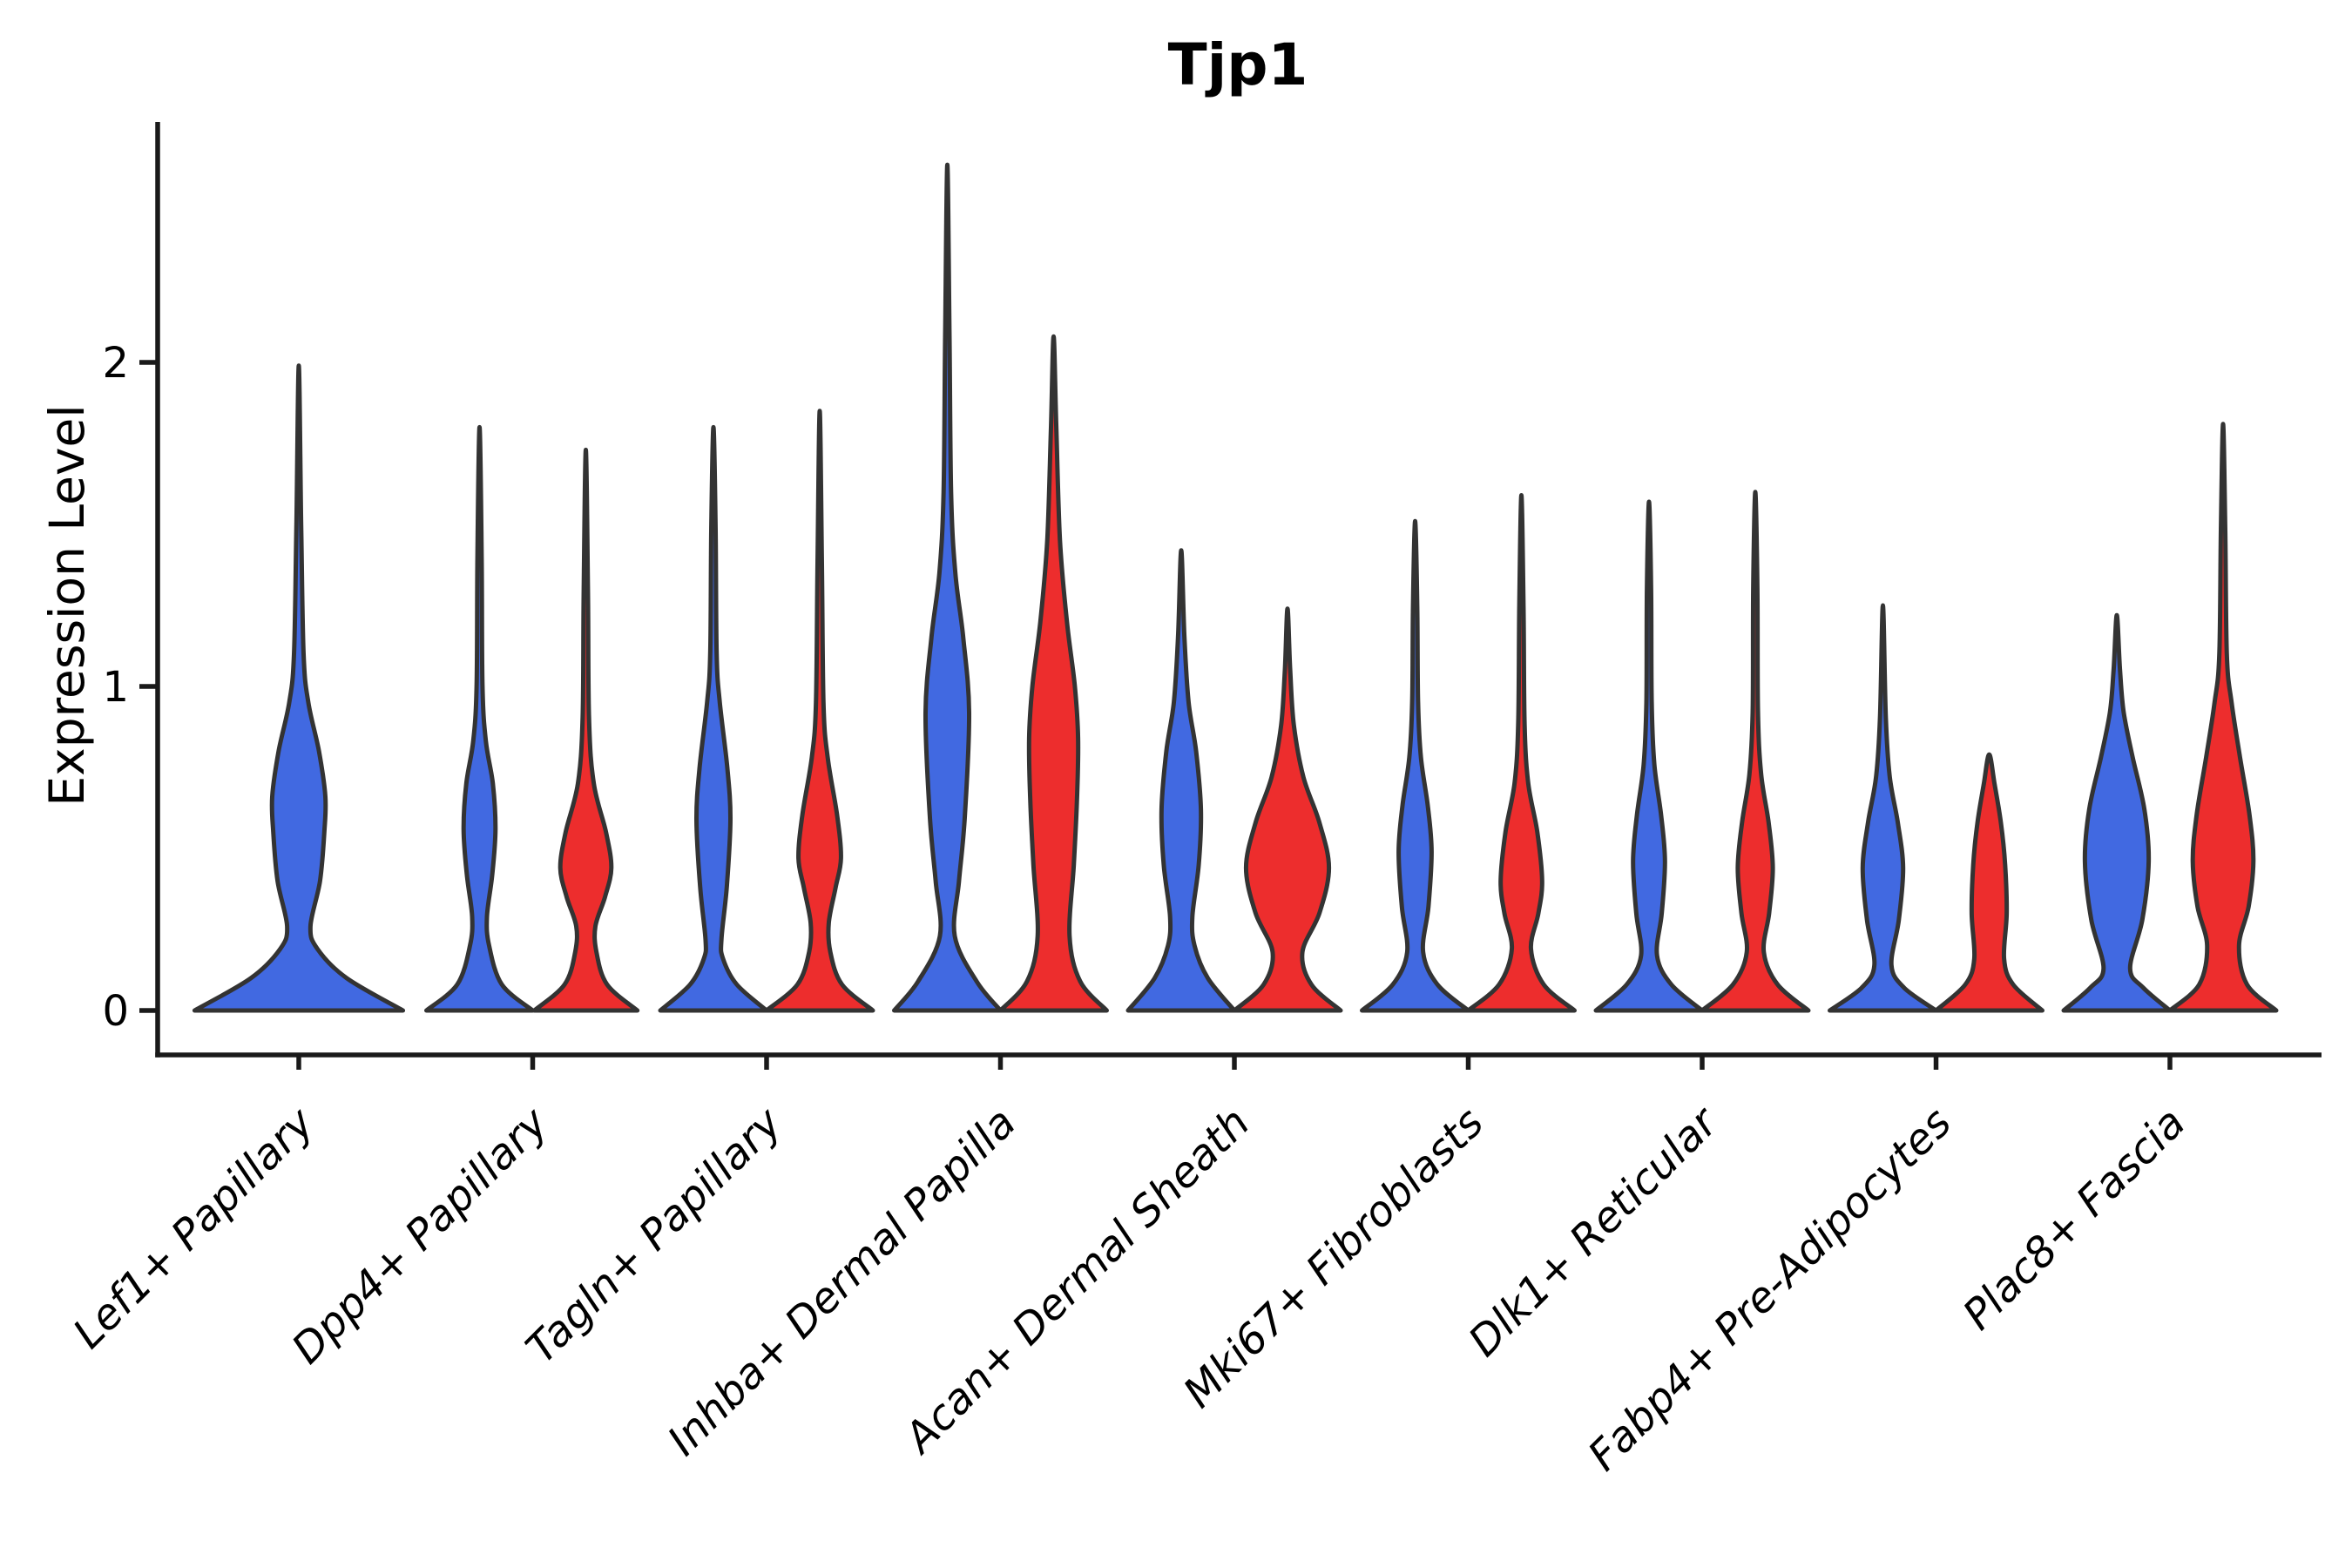 This screenshot has height=1568, width=2352. I want to click on violin-mki67-fibroblasts-blue, so click(1415, 766).